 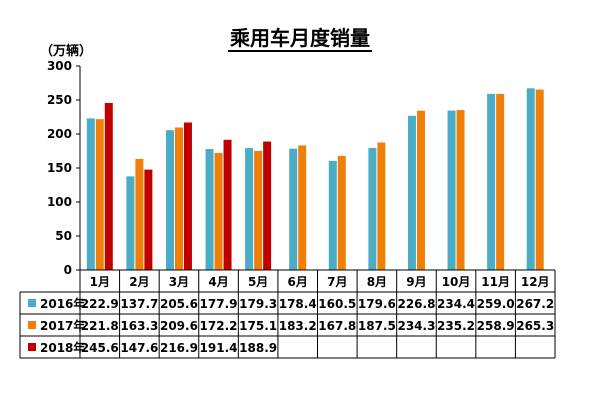 What do you see at coordinates (258, 326) in the screenshot?
I see `data-label: 175.1` at bounding box center [258, 326].